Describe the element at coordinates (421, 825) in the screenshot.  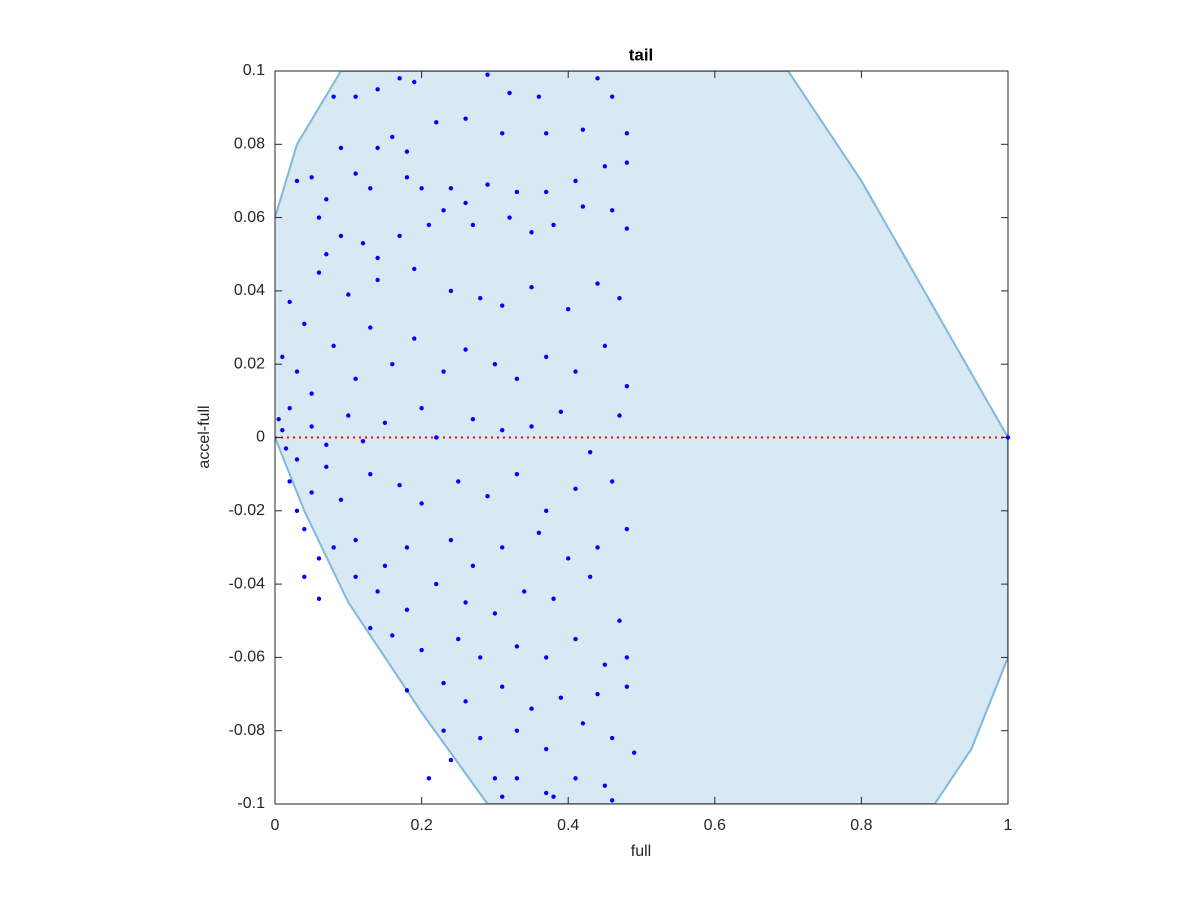
I see `x-tick-label: 0.2` at that location.